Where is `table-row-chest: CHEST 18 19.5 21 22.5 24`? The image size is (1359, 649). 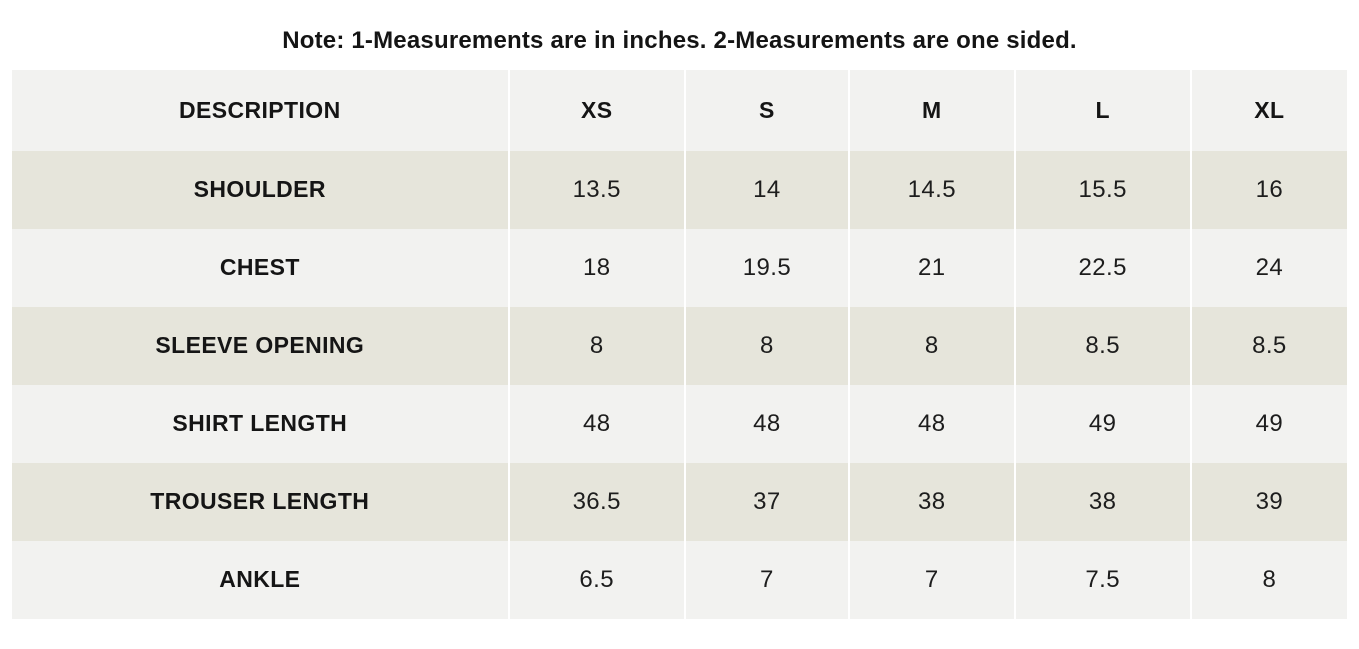 table-row-chest: CHEST 18 19.5 21 22.5 24 is located at coordinates (679, 267).